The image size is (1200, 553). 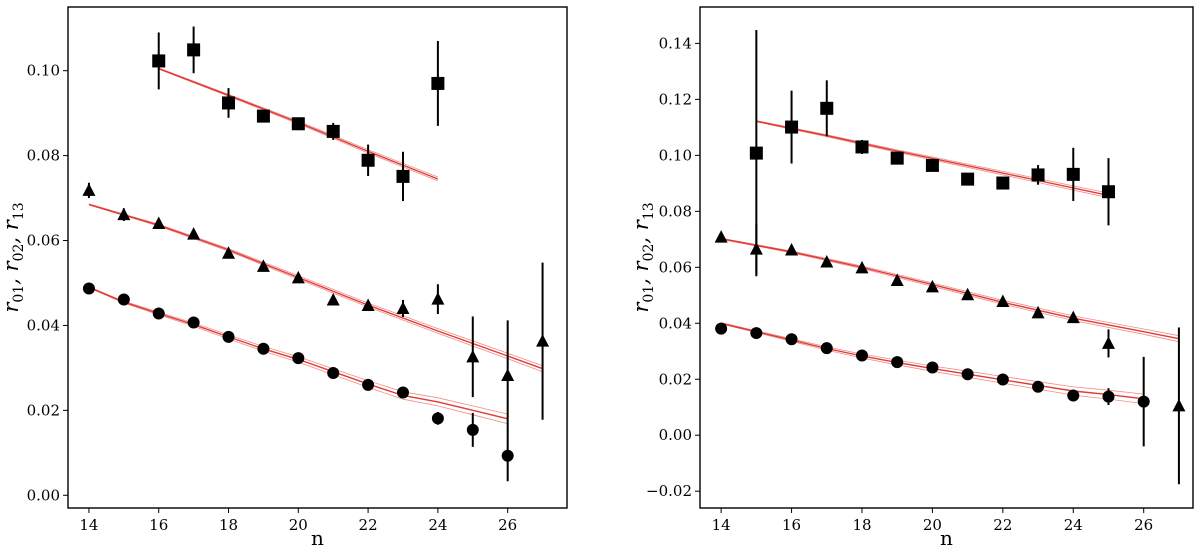 I want to click on y-tick-label: 0.12, so click(x=675, y=99).